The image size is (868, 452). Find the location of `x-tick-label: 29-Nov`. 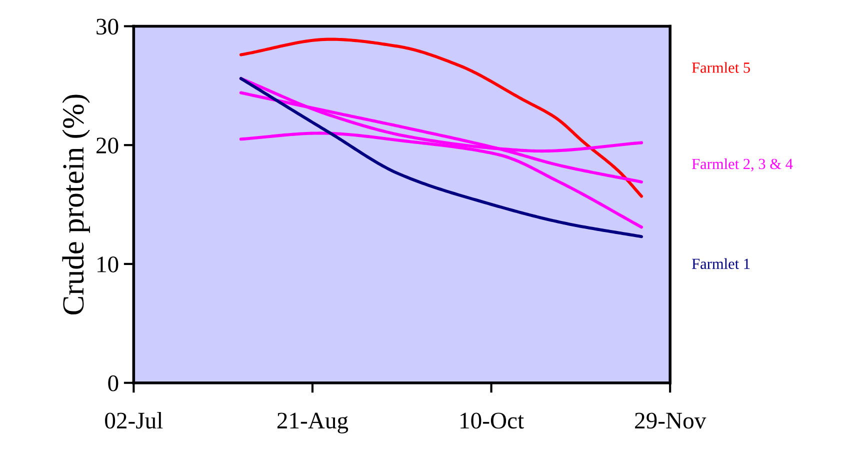

x-tick-label: 29-Nov is located at coordinates (670, 420).